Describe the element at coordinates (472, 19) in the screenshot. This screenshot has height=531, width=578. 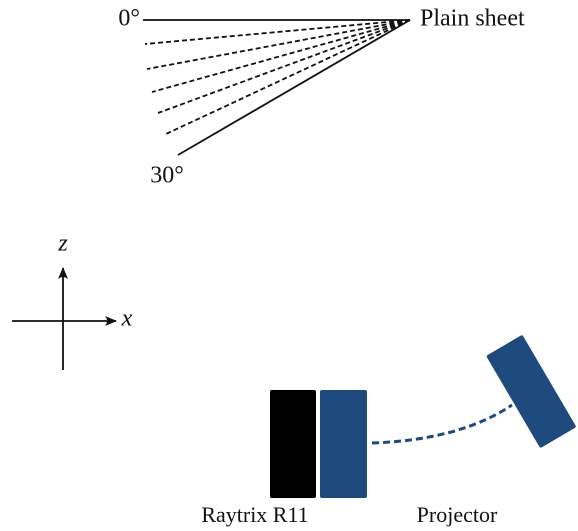
I see `target-label: Plain sheet` at that location.